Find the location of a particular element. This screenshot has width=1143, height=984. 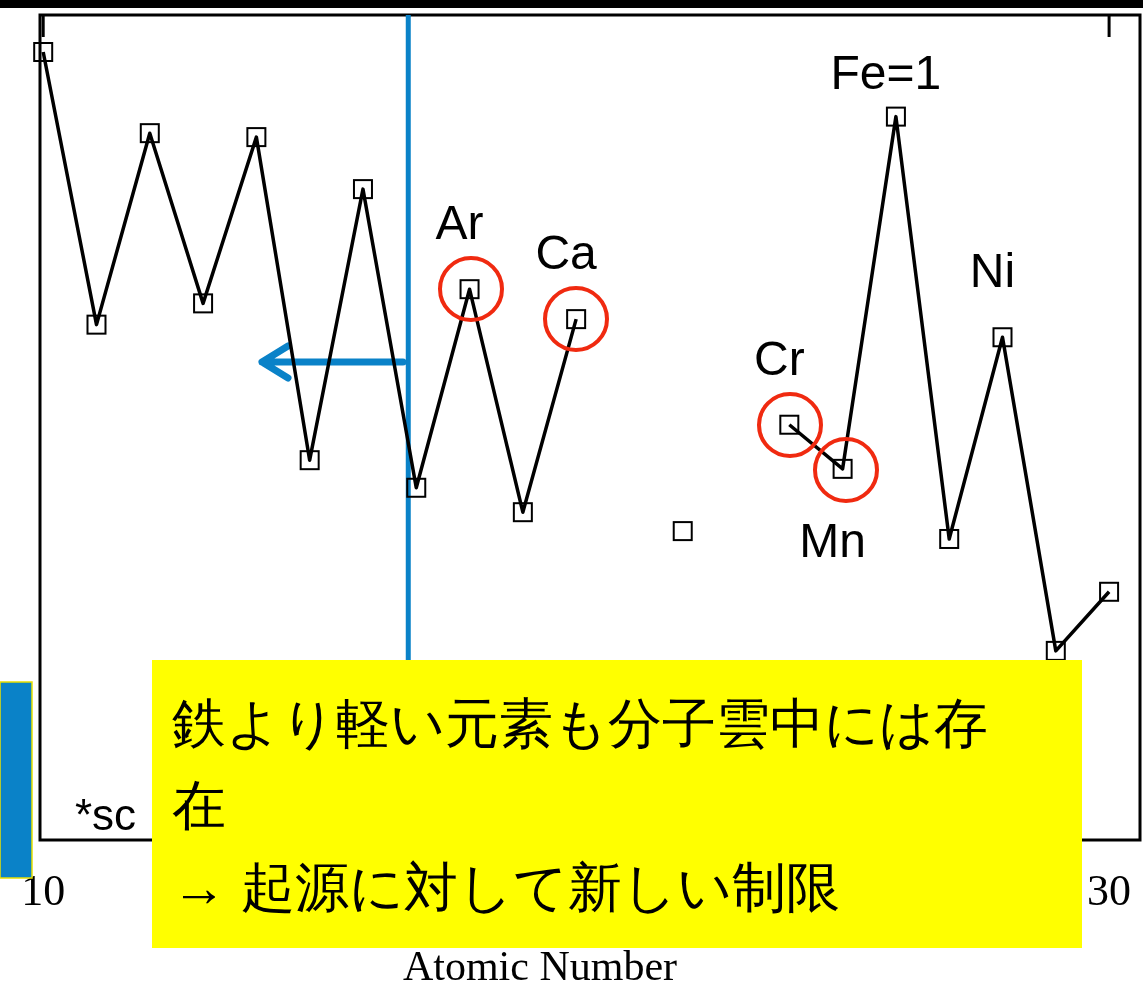

annotation: Mn is located at coordinates (832, 540).